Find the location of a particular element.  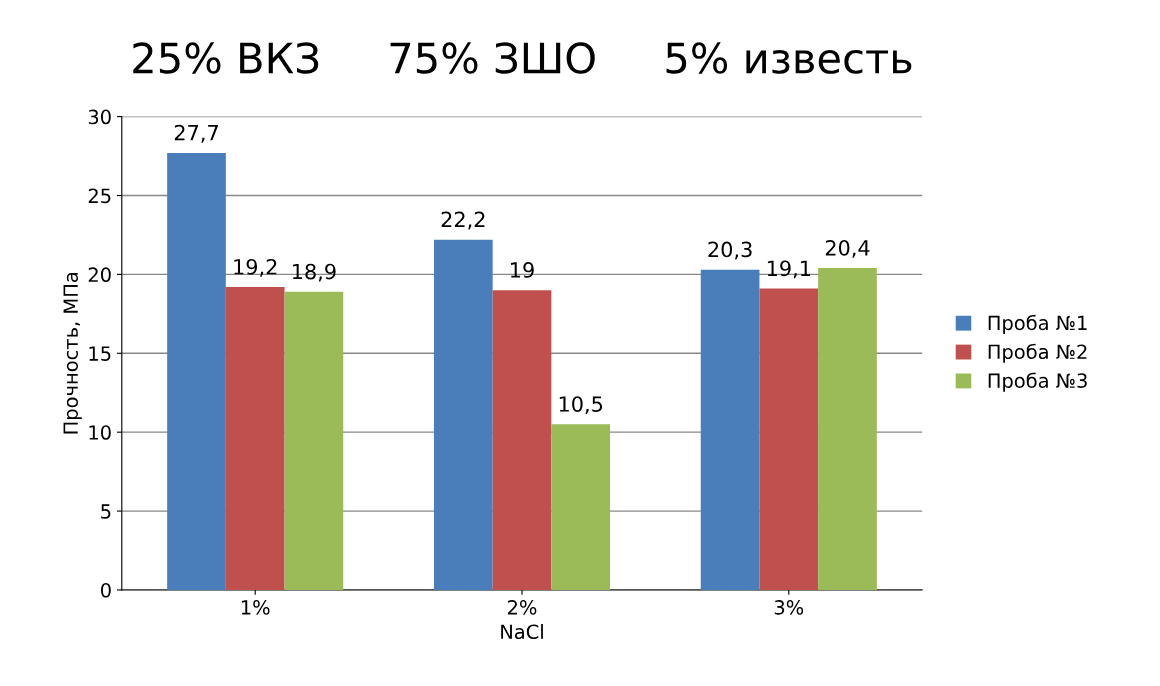

data-label: 20,4 is located at coordinates (847, 248).